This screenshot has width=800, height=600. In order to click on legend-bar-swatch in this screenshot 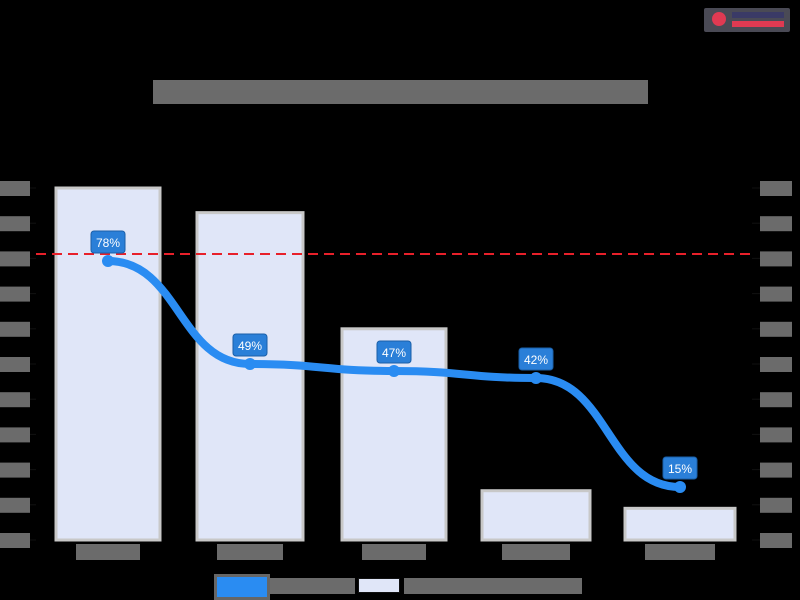, I will do `click(379, 585)`.